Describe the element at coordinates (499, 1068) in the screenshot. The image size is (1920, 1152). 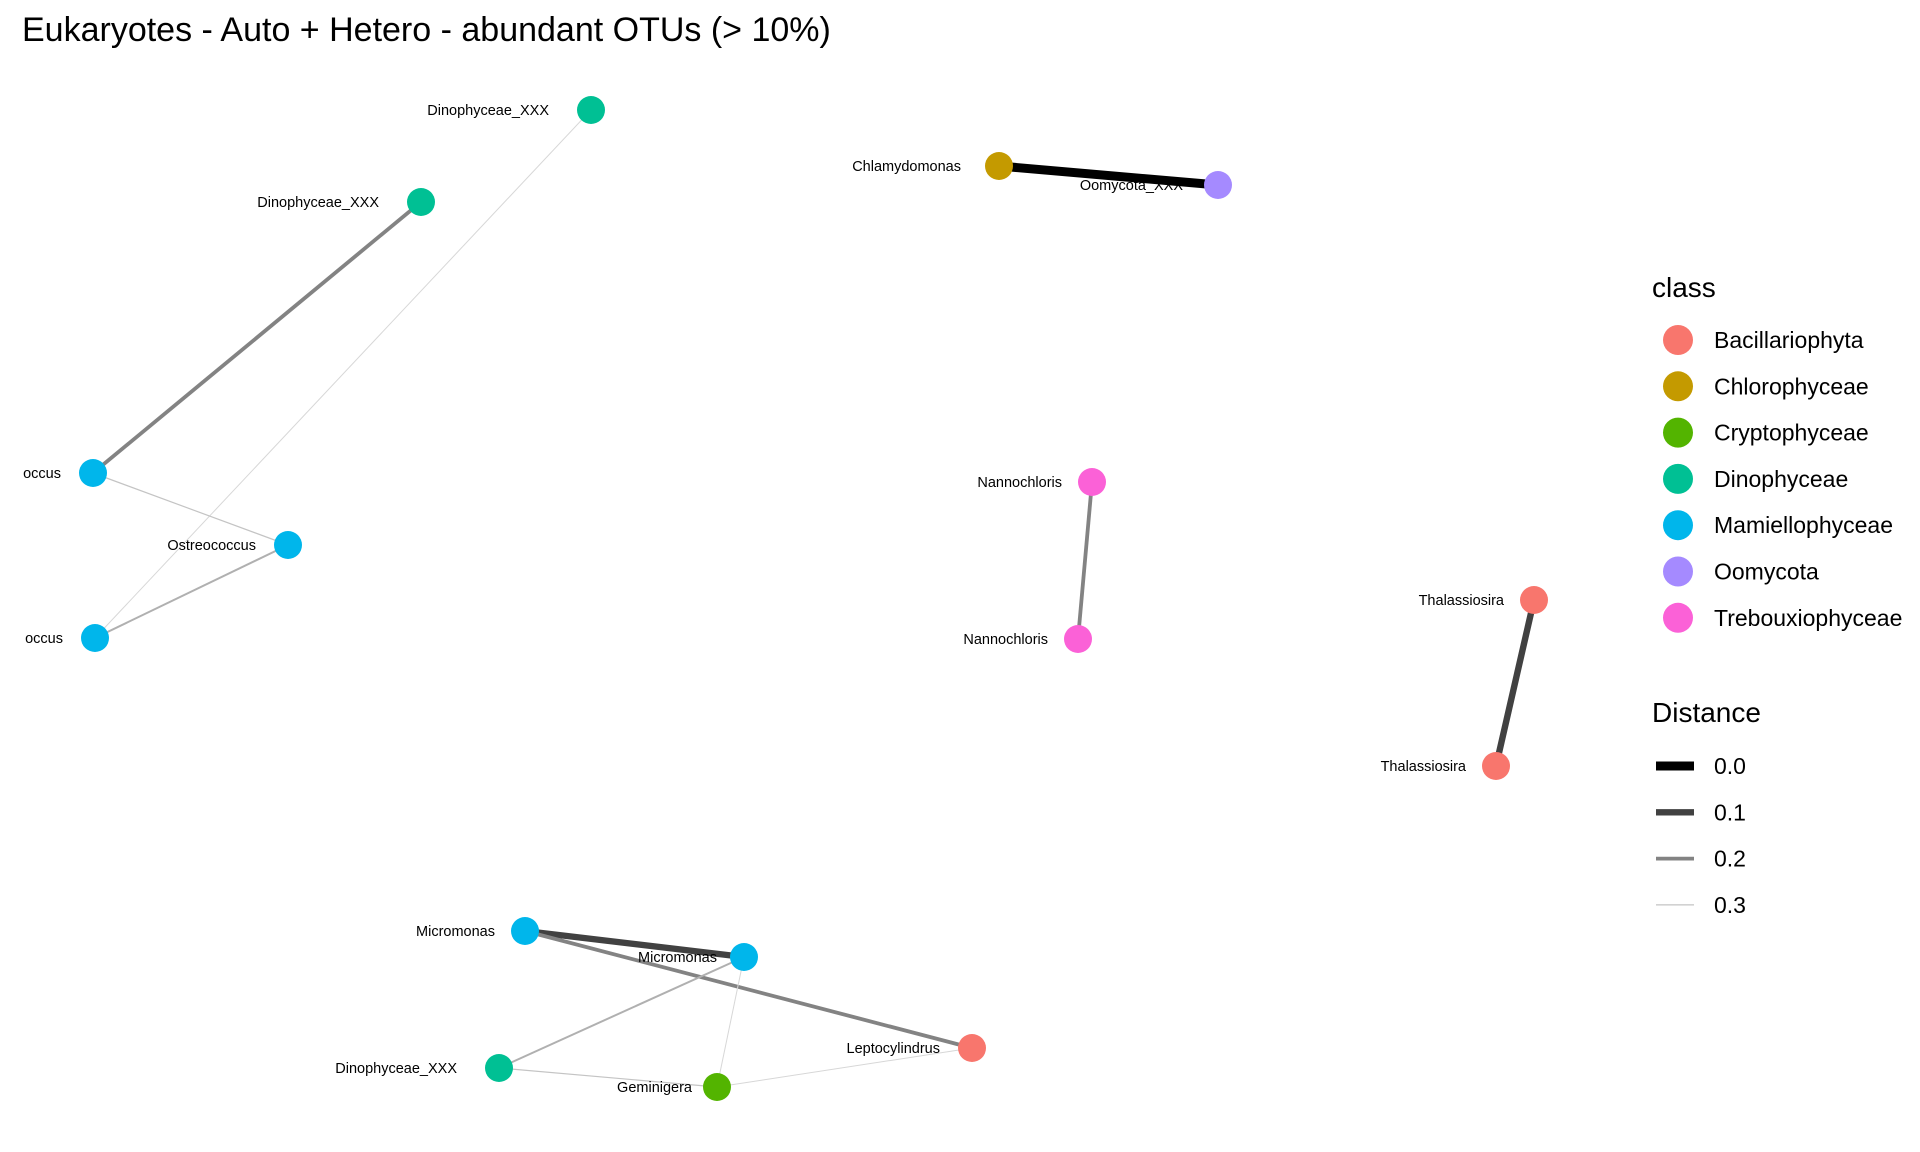
I see `node-n15` at that location.